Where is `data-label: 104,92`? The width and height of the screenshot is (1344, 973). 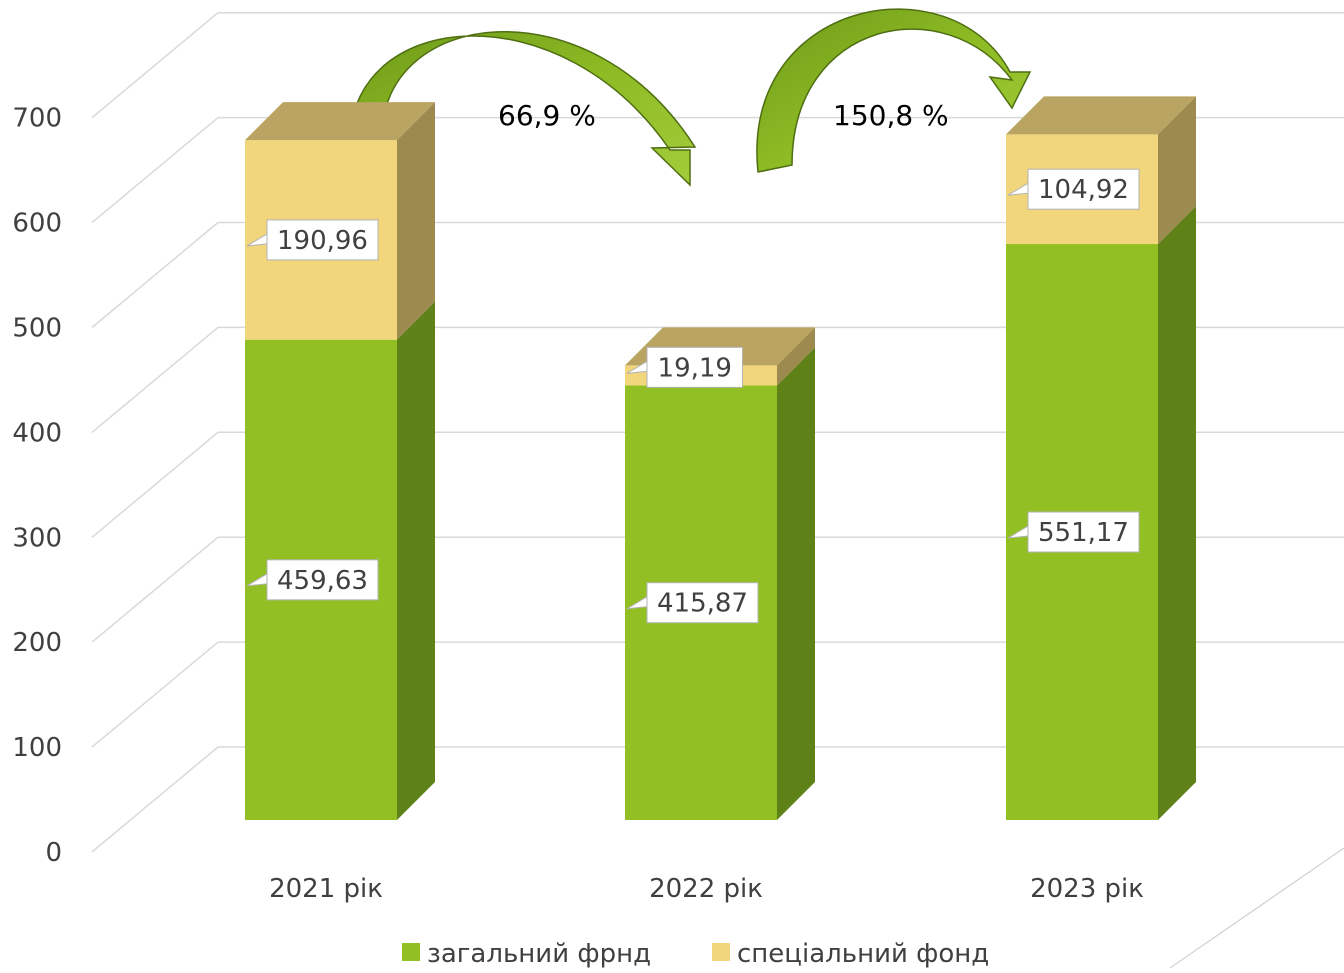 data-label: 104,92 is located at coordinates (1073, 189).